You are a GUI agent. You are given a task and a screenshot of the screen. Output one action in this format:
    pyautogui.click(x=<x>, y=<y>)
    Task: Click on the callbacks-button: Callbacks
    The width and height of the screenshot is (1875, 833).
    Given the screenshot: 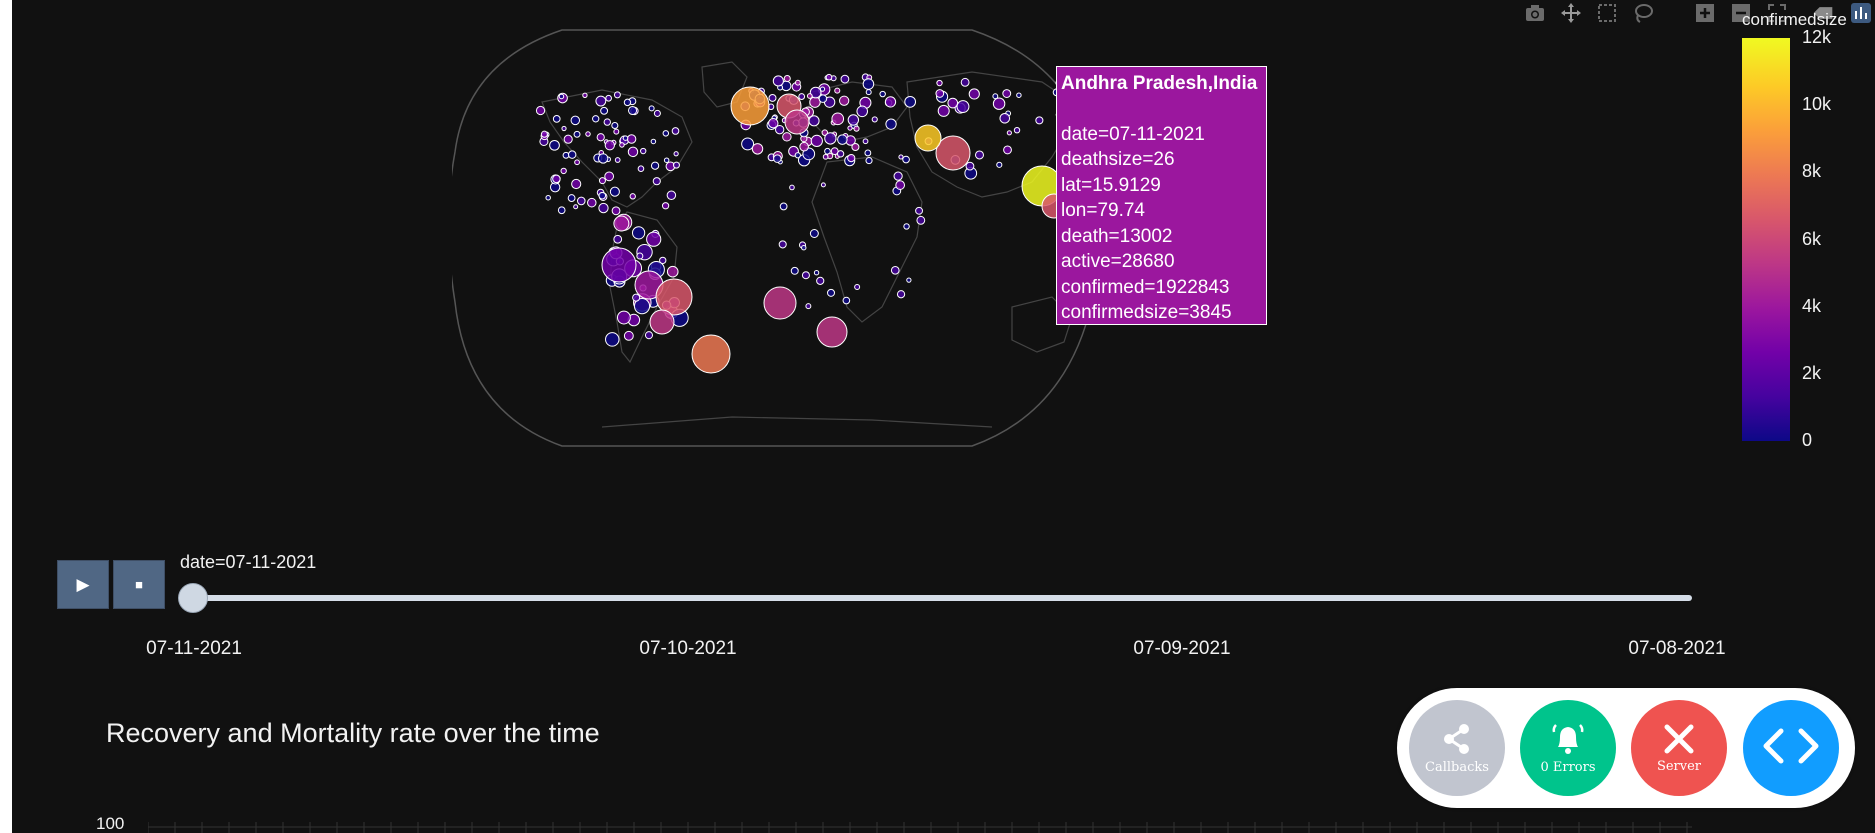 What is the action you would take?
    pyautogui.click(x=1457, y=748)
    